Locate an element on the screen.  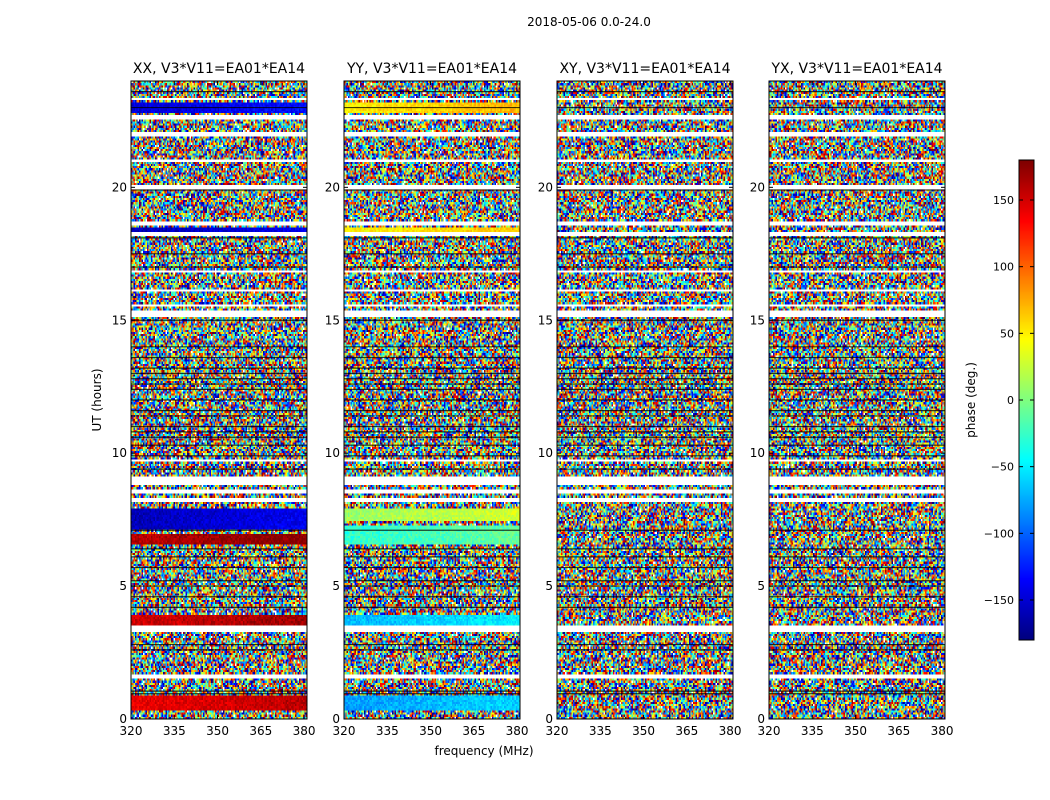
colorbar-label: phase (deg.) is located at coordinates (971, 400).